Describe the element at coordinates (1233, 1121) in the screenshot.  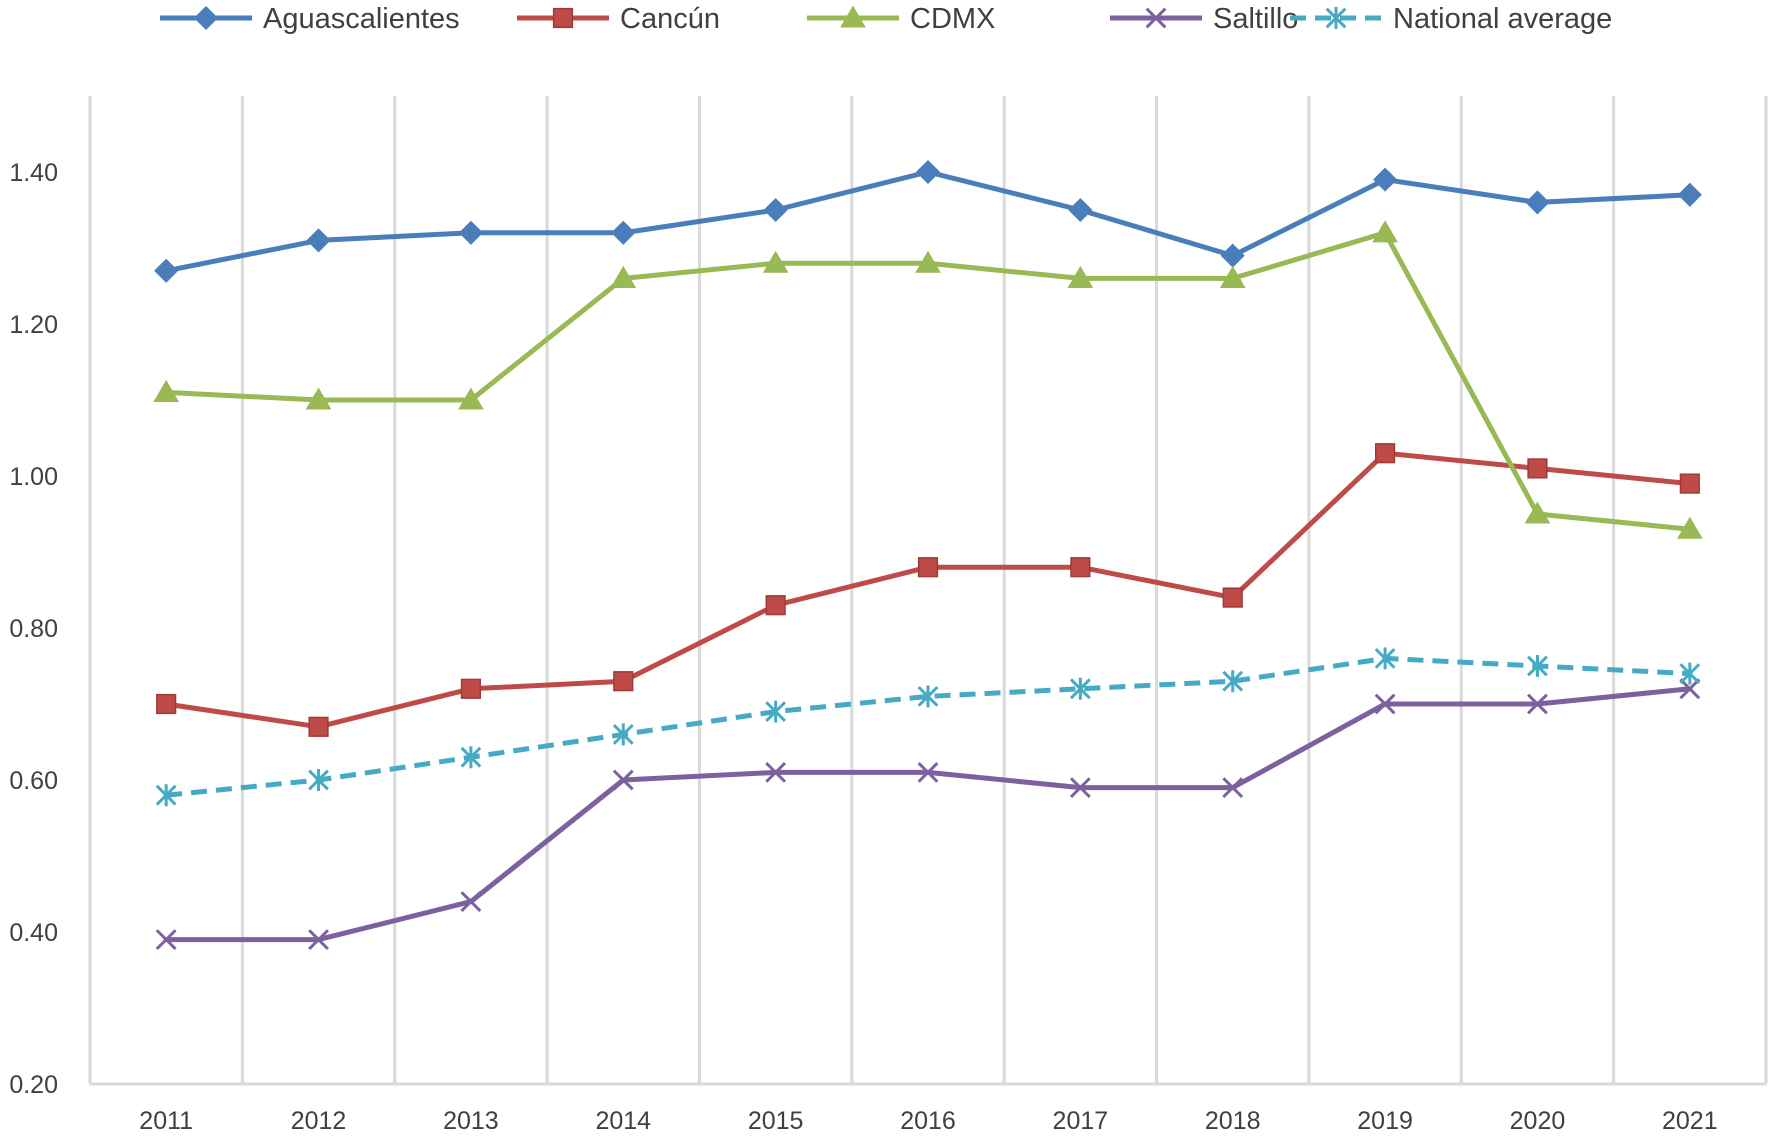
I see `x-tick-label: 2018` at that location.